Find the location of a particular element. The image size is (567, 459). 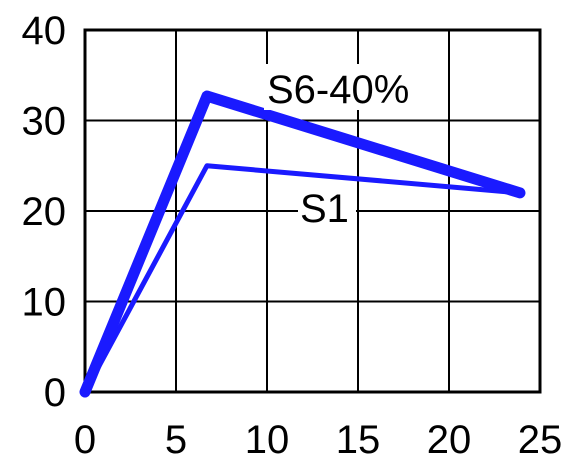

y-tick-label-3: 30 is located at coordinates (44, 122).